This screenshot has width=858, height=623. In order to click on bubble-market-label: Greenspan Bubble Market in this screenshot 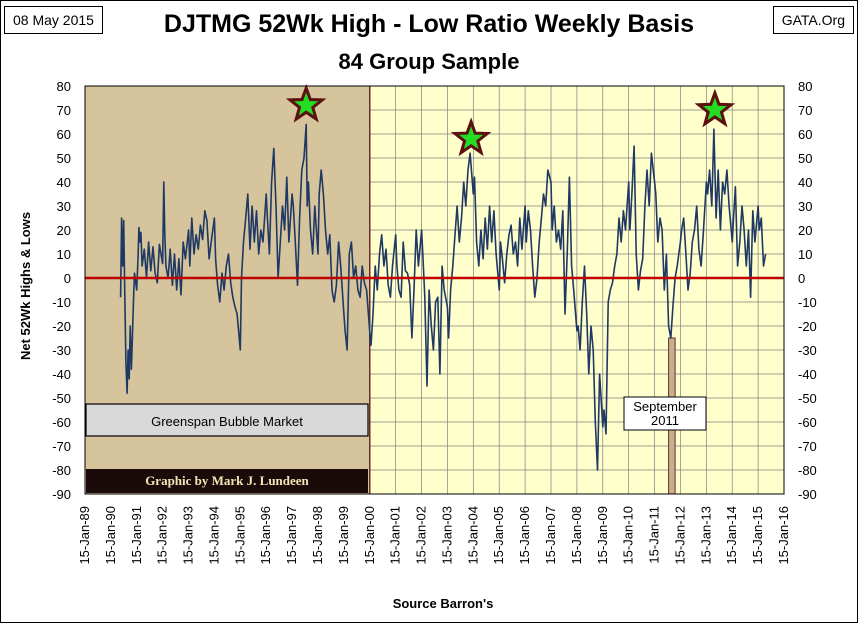, I will do `click(227, 421)`.